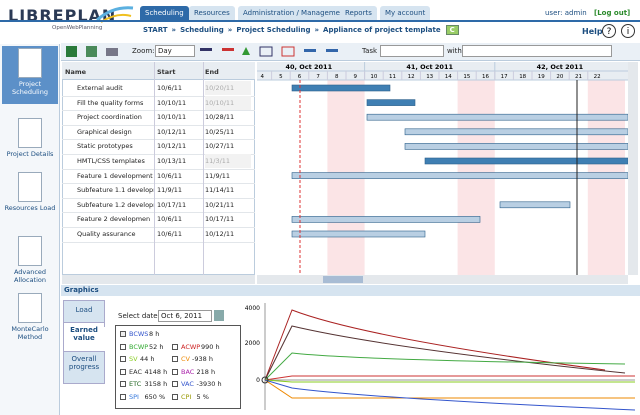  I want to click on breadcrumb-item: Scheduling, so click(202, 30).